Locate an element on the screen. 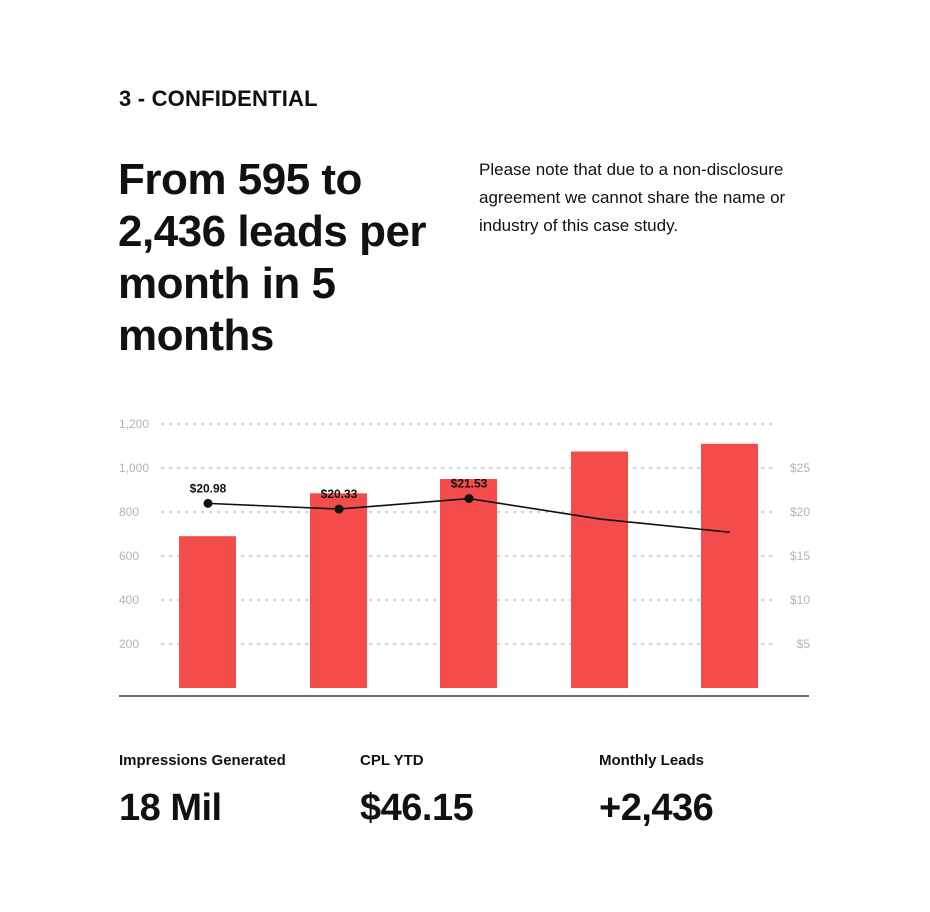  eyebrow-label: 3 - CONFIDENTIAL is located at coordinates (218, 98).